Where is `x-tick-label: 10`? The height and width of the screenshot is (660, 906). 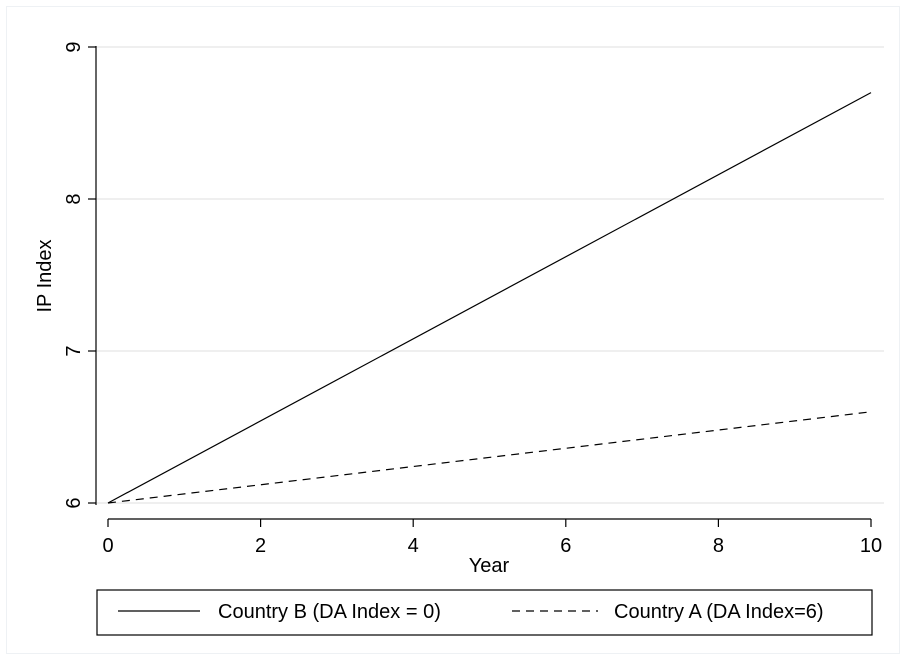 x-tick-label: 10 is located at coordinates (871, 546).